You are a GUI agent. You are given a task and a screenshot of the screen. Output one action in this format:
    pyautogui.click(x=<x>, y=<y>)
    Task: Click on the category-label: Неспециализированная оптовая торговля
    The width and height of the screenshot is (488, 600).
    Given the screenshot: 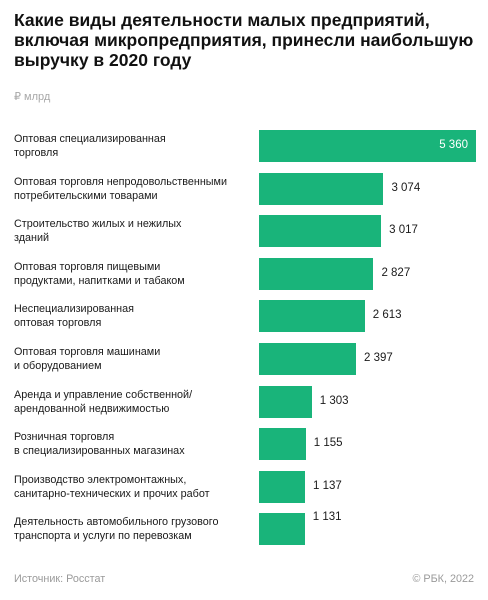 What is the action you would take?
    pyautogui.click(x=132, y=316)
    